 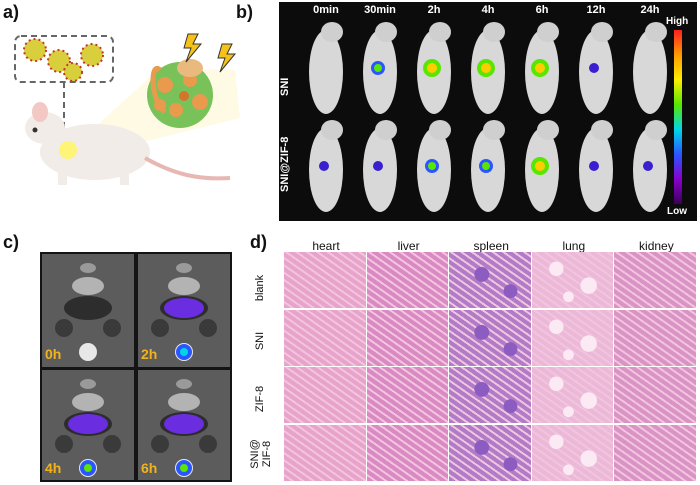 What do you see at coordinates (260, 288) in the screenshot?
I see `group-label-blank: blank` at bounding box center [260, 288].